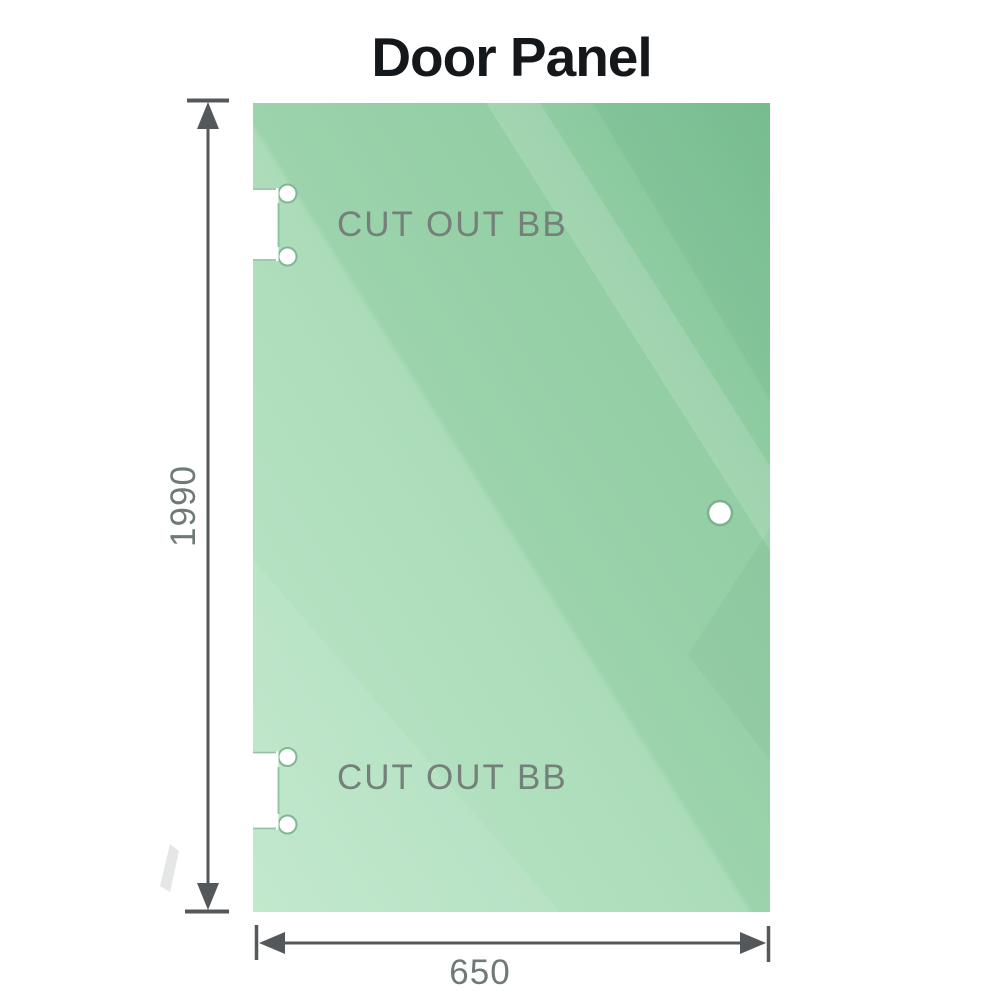  I want to click on cutout-notch-bottom, so click(264, 790).